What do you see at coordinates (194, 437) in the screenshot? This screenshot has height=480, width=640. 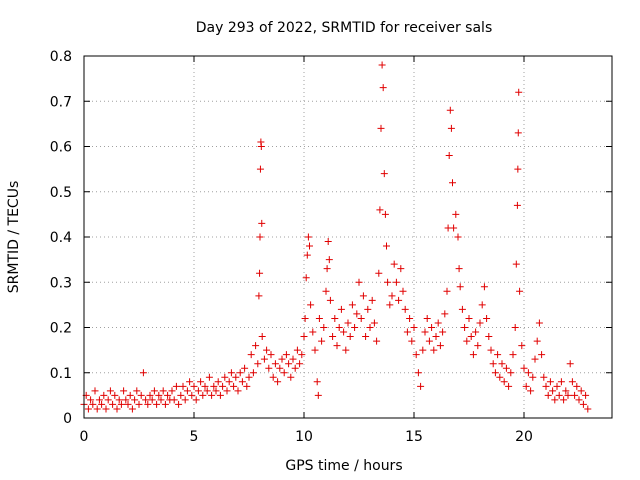 I see `x-tick-label: 5` at bounding box center [194, 437].